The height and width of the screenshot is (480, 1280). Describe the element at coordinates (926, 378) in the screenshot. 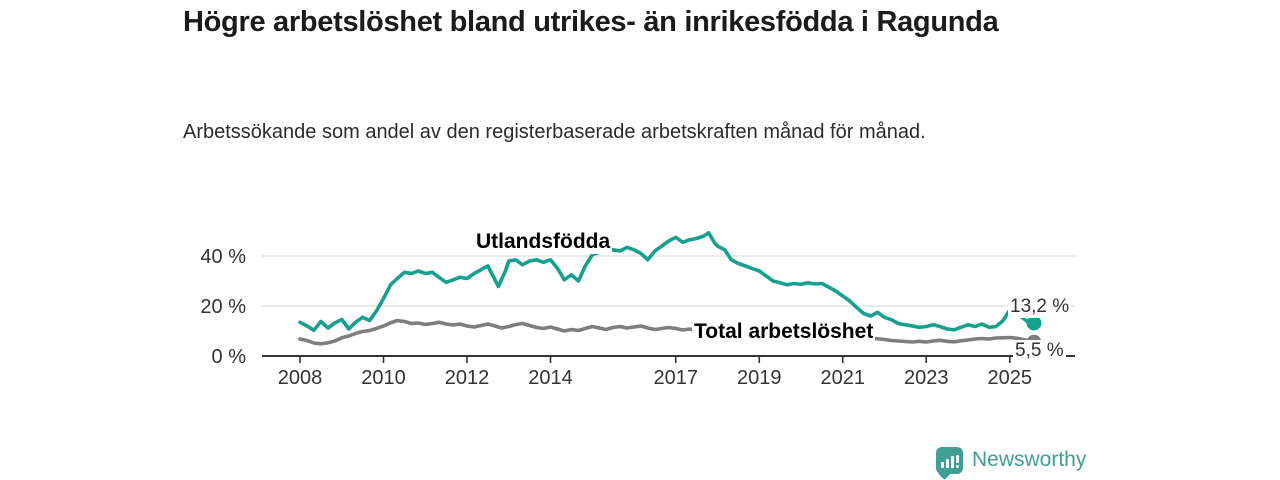

I see `x-axis-tick-label: 2023` at that location.